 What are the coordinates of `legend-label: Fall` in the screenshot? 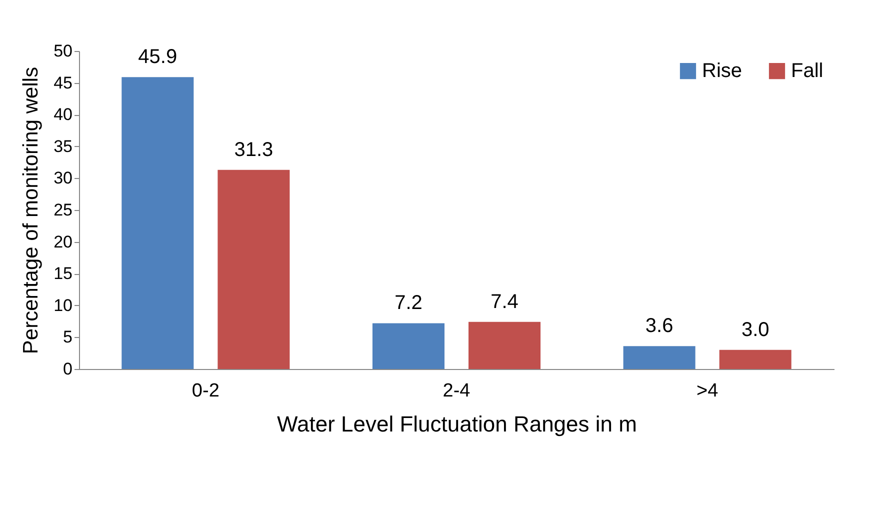 It's located at (807, 71).